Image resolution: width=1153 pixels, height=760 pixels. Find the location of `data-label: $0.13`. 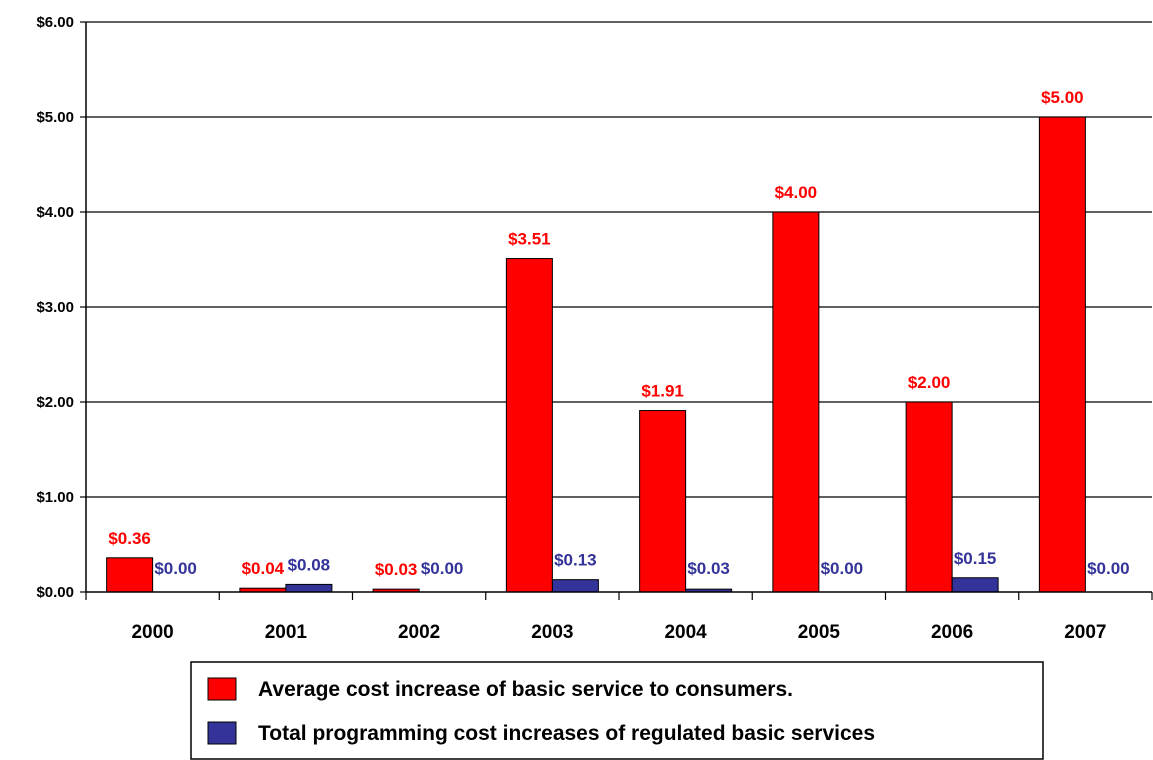

data-label: $0.13 is located at coordinates (575, 560).